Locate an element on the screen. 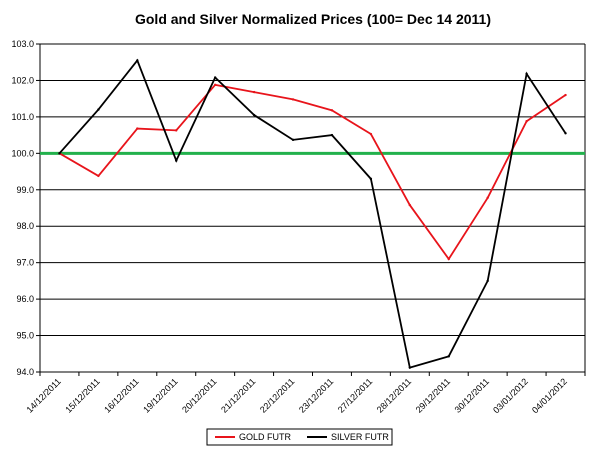  x-tick-label: 23/12/2011 is located at coordinates (316, 395).